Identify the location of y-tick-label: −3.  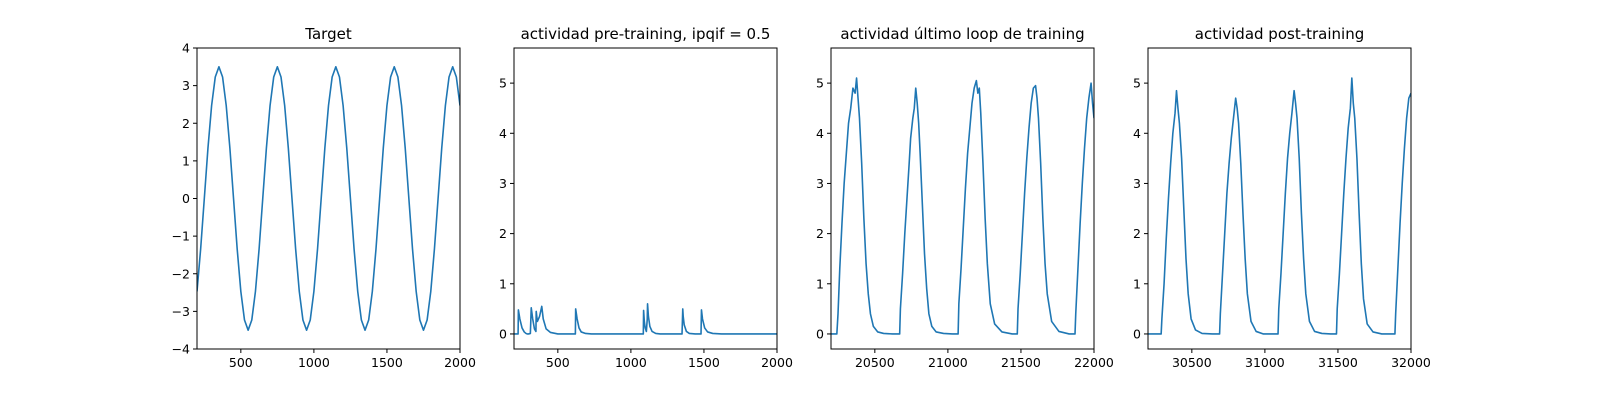
(181, 311).